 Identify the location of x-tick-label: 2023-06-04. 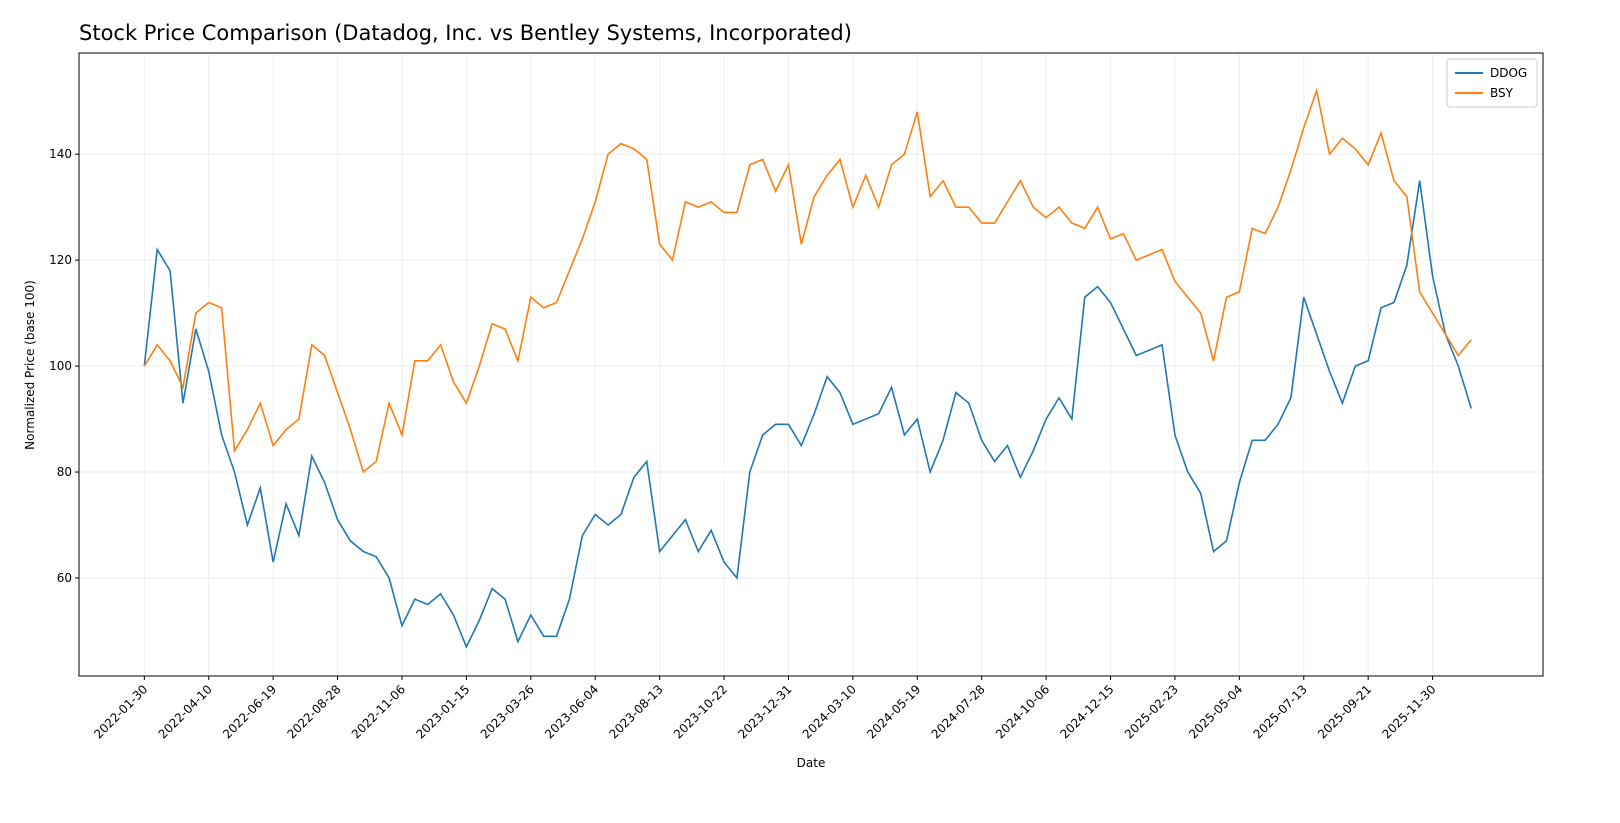
(571, 711).